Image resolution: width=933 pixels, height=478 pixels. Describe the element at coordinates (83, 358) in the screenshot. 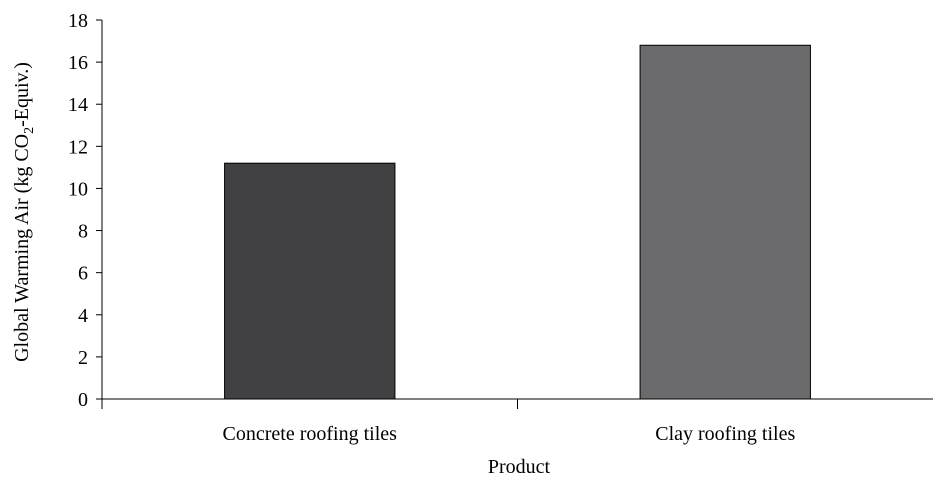

I see `y-tick-label: 2` at that location.